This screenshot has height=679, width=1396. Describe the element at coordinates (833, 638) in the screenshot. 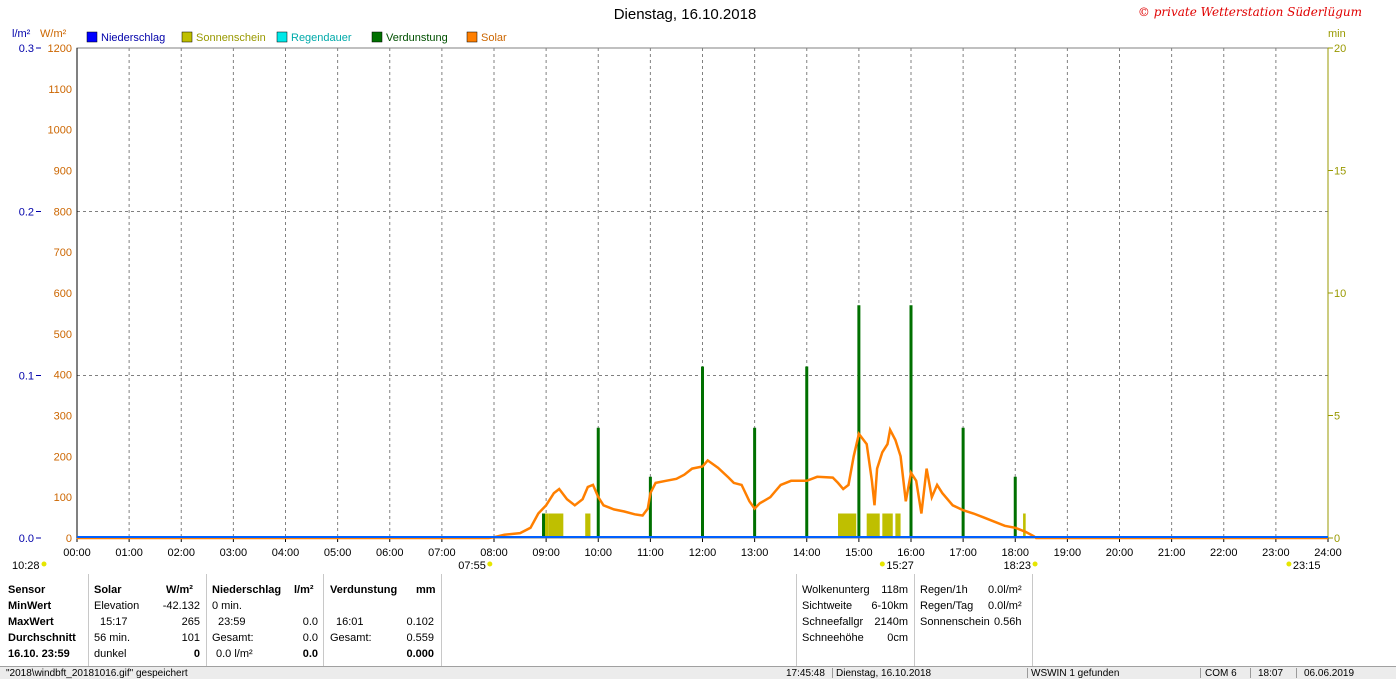

I see `snow-depth-label: Schneehöhe` at that location.